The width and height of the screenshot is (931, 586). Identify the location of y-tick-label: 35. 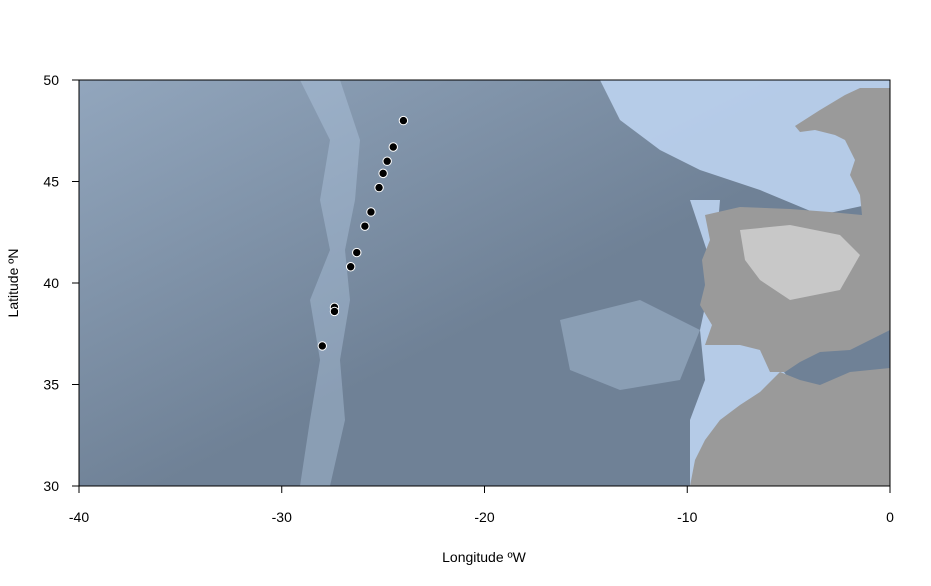
(51, 385).